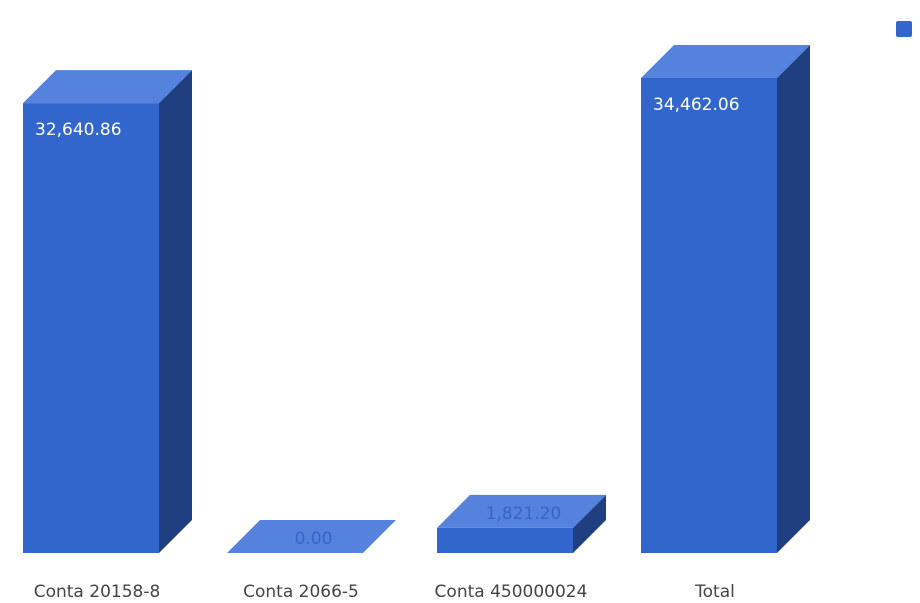 This screenshot has width=920, height=603. Describe the element at coordinates (725, 61) in the screenshot. I see `bar-top-total` at that location.